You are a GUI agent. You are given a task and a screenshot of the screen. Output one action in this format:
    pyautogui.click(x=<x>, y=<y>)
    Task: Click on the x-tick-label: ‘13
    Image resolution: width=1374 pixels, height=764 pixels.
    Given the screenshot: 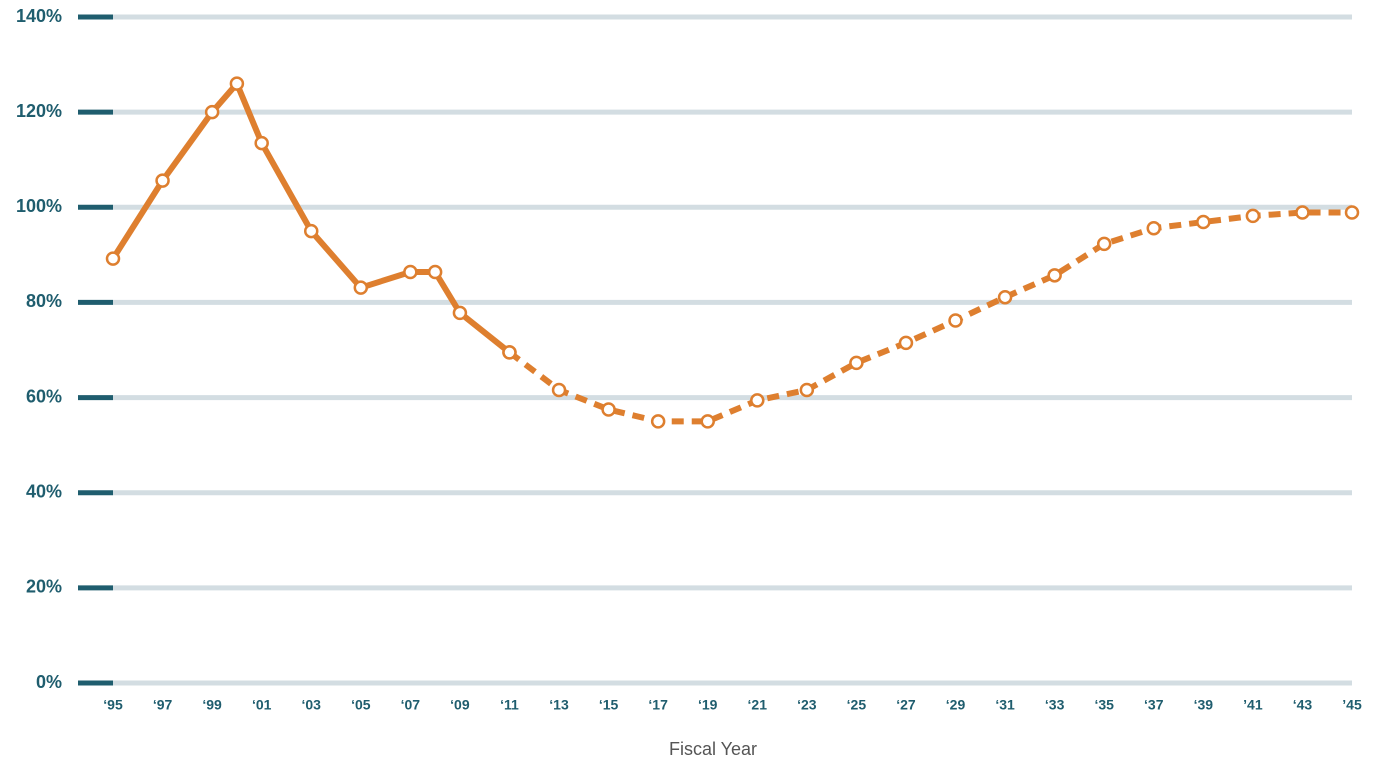 What is the action you would take?
    pyautogui.click(x=559, y=705)
    